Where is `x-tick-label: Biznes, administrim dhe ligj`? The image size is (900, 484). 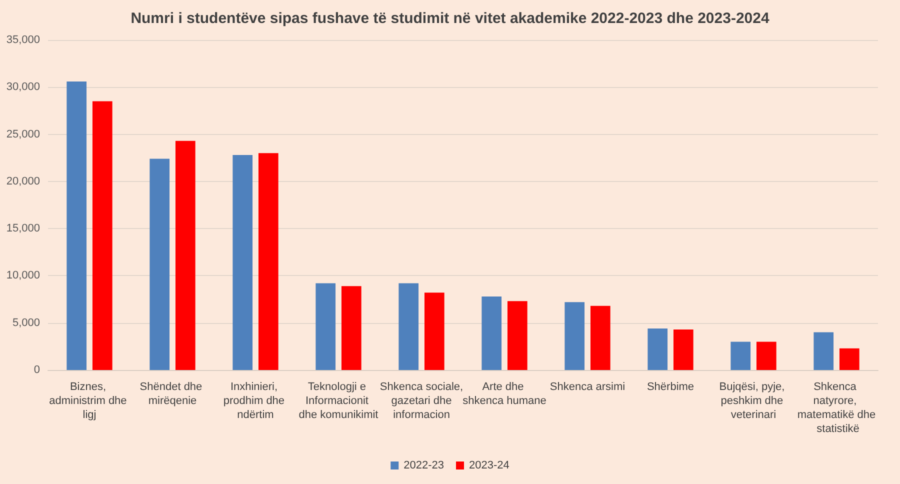
x-tick-label: Biznes, administrim dhe ligj is located at coordinates (89, 401).